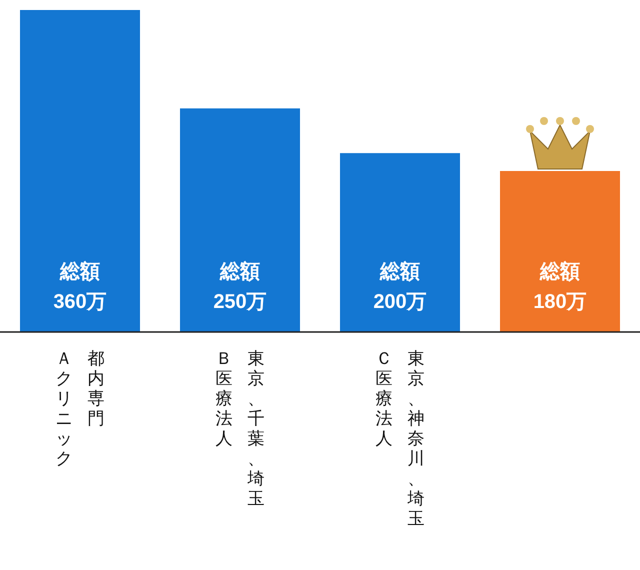  I want to click on data-label: 総額 200万, so click(400, 286).